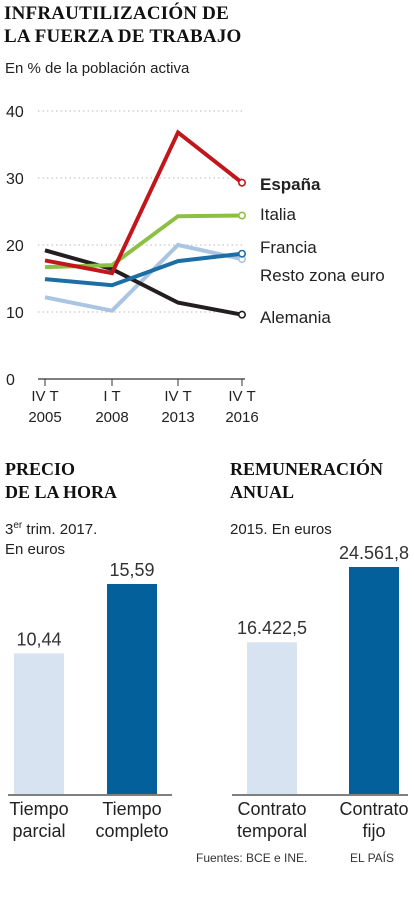  What do you see at coordinates (60, 529) in the screenshot?
I see `price-note-rest: trim. 2017.` at bounding box center [60, 529].